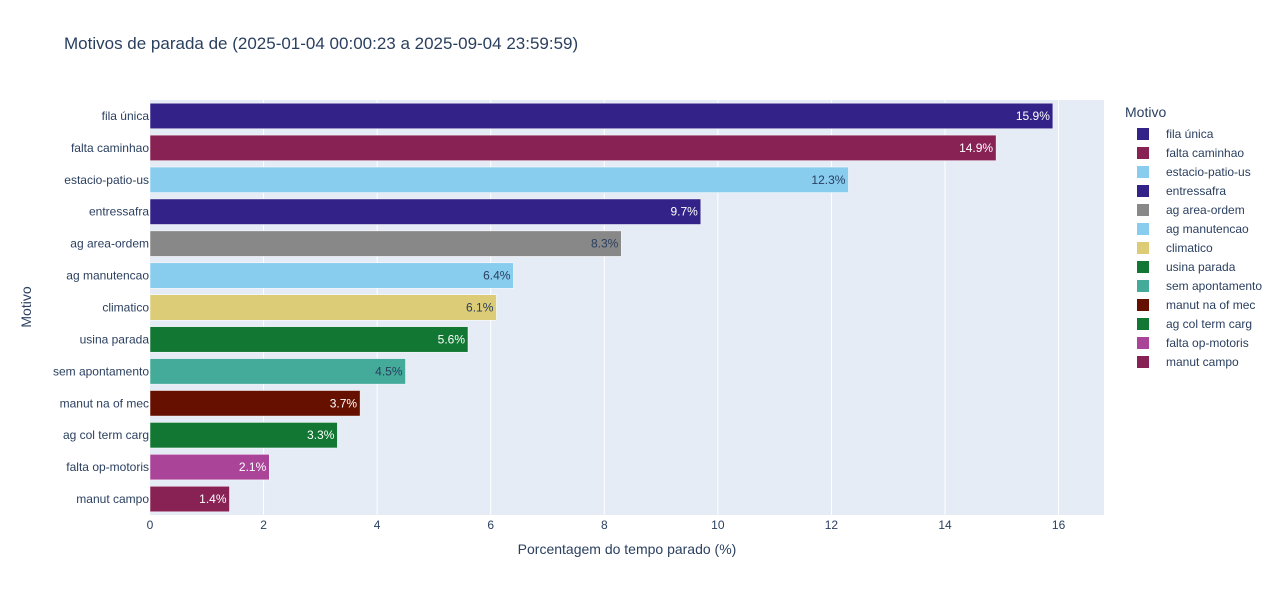  I want to click on legend-item: ag manutencao, so click(1193, 228).